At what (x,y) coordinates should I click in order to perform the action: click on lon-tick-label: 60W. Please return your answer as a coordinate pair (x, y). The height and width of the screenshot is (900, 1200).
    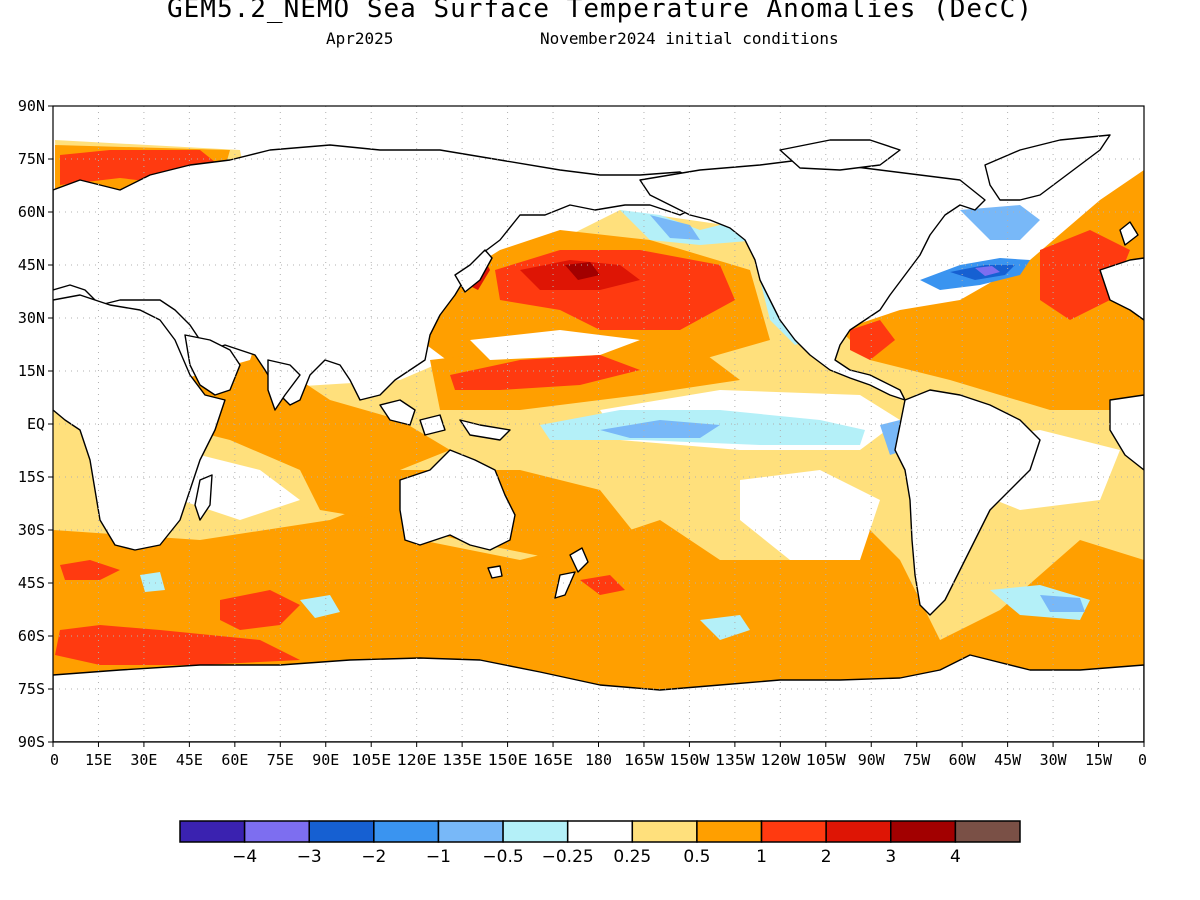
    Looking at the image, I should click on (963, 760).